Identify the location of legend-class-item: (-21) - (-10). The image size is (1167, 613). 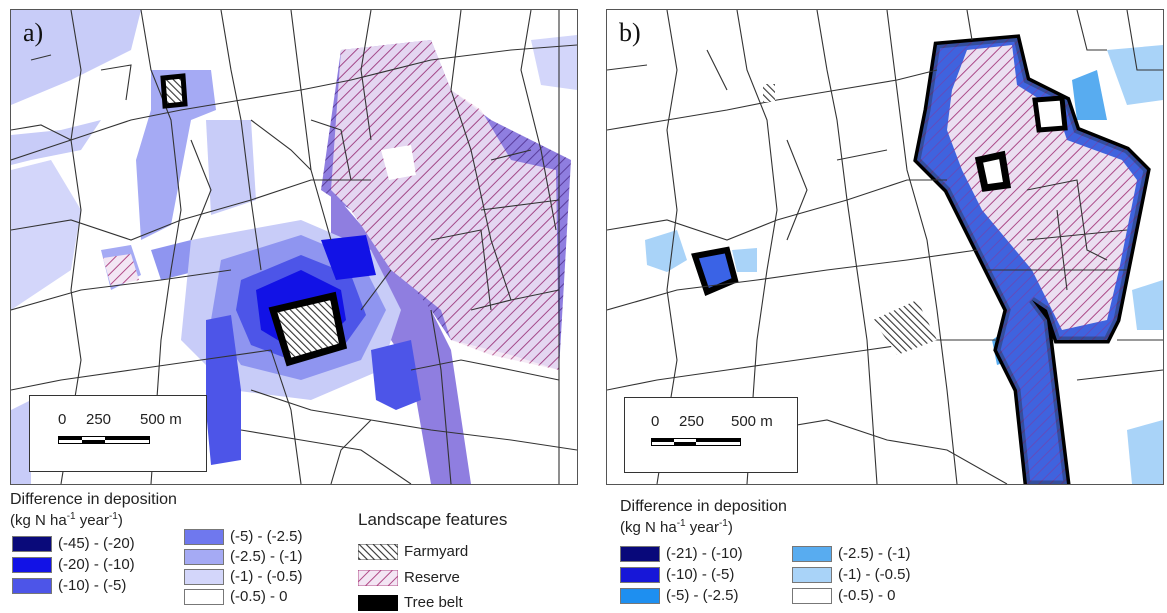
(681, 553).